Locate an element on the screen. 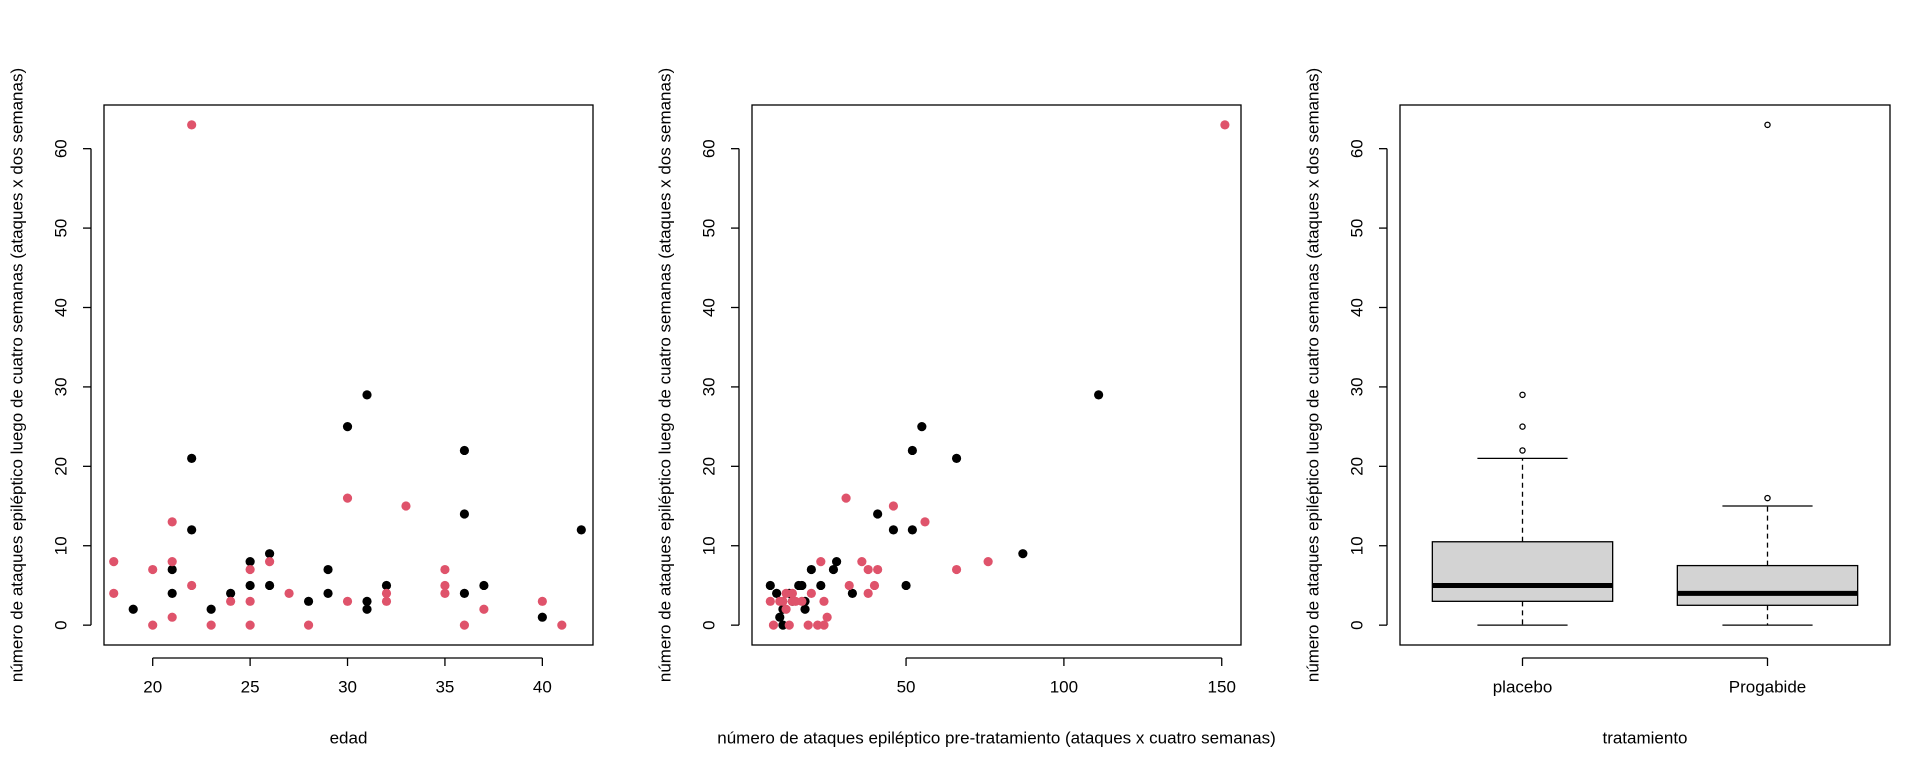 This screenshot has height=773, width=1920. box-Progabide is located at coordinates (1767, 585).